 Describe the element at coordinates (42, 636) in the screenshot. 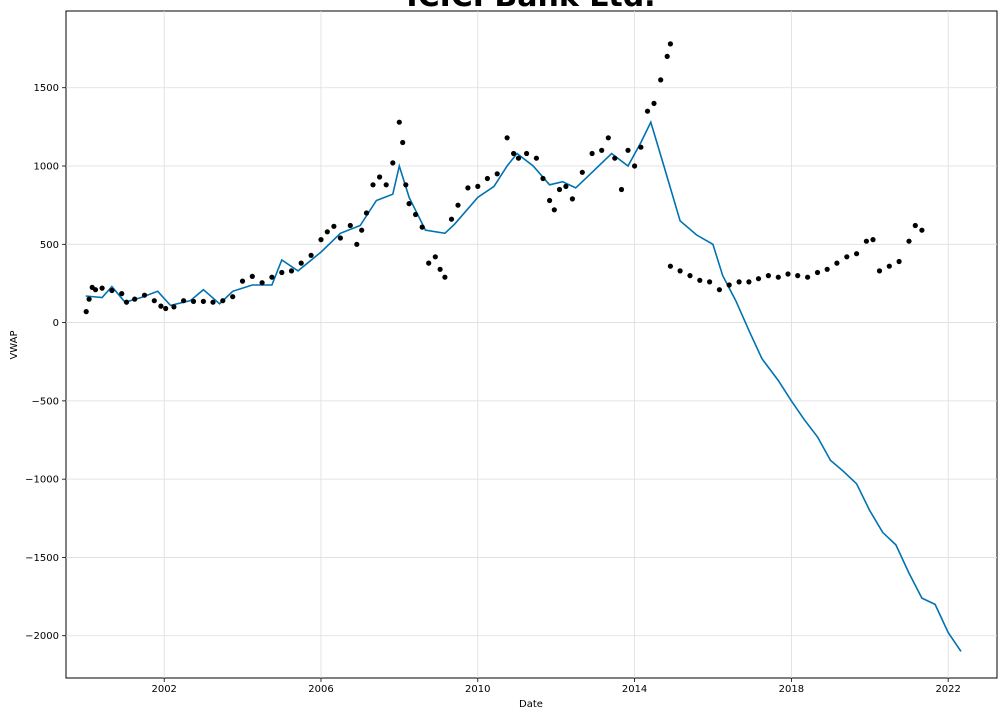

I see `y-tick-label: −2000` at that location.